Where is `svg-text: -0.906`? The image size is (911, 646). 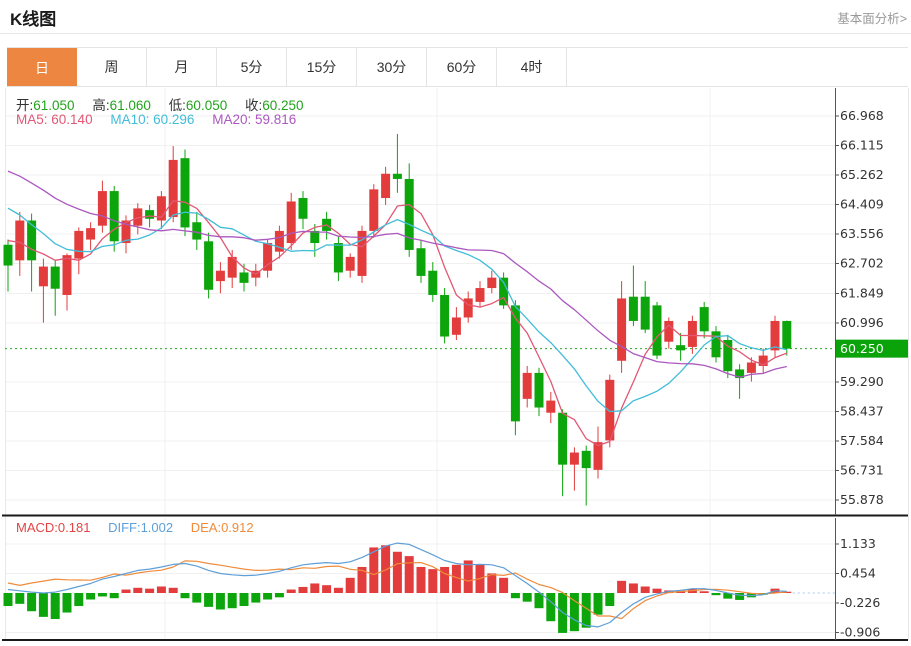 svg-text: -0.906 is located at coordinates (860, 631).